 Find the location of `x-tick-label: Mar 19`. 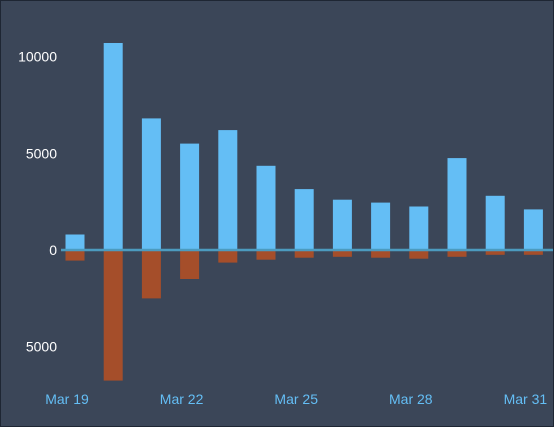

x-tick-label: Mar 19 is located at coordinates (67, 399).